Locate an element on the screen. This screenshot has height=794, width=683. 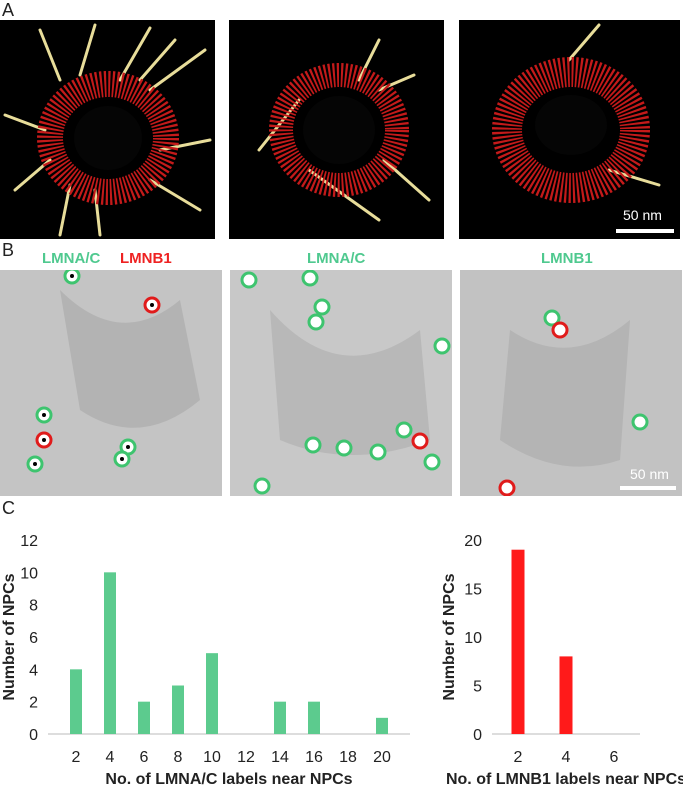
label-lmnac: LMNA/C is located at coordinates (71, 258).